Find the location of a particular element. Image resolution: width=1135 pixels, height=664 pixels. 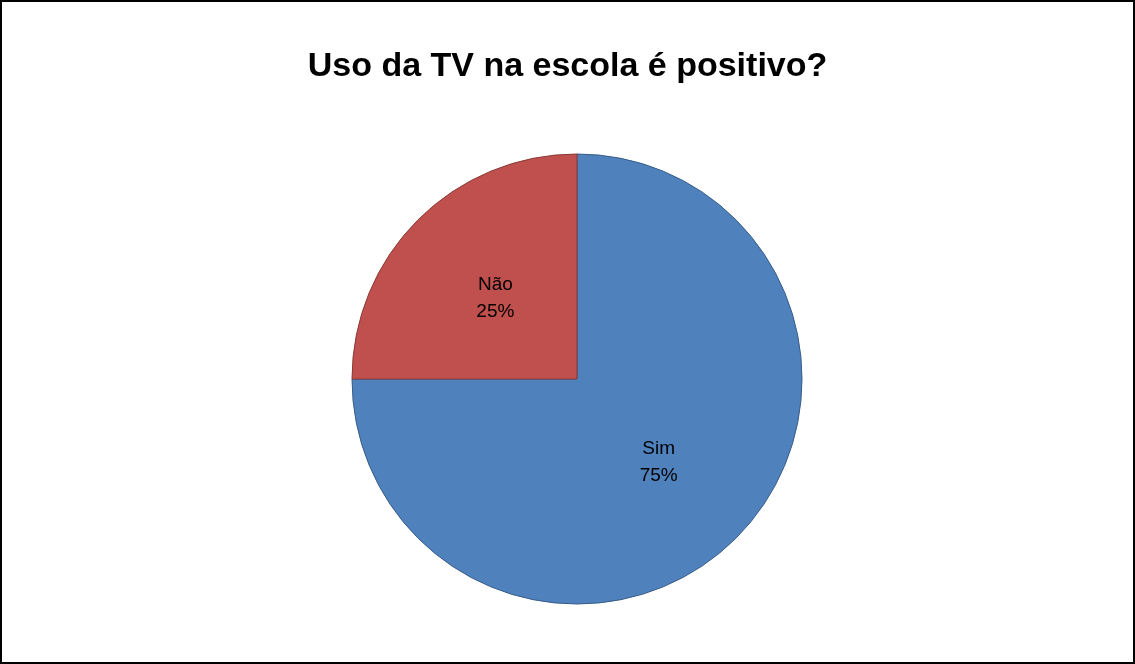

slice-label: Não is located at coordinates (495, 284).